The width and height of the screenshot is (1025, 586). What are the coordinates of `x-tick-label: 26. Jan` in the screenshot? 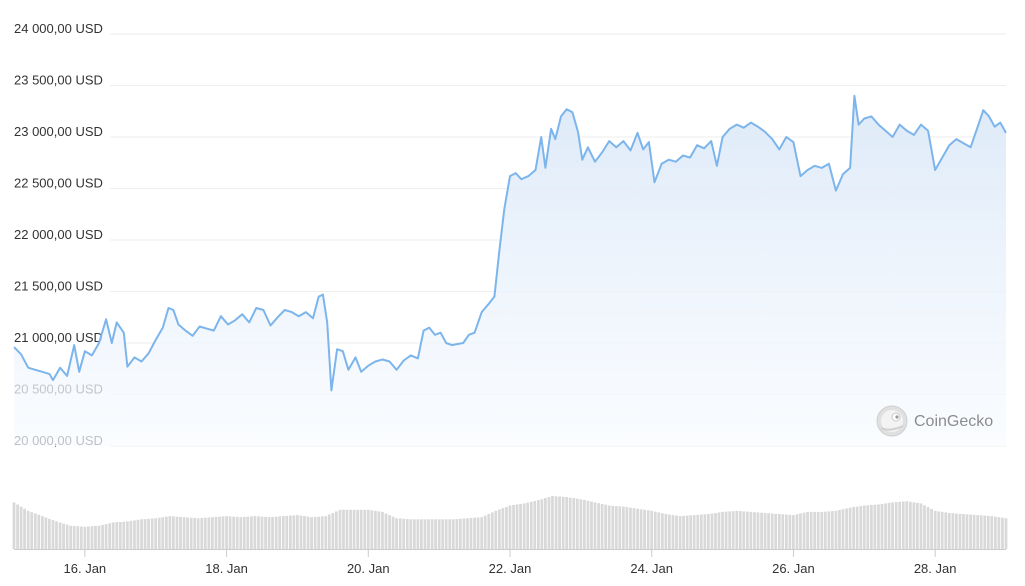 It's located at (793, 568).